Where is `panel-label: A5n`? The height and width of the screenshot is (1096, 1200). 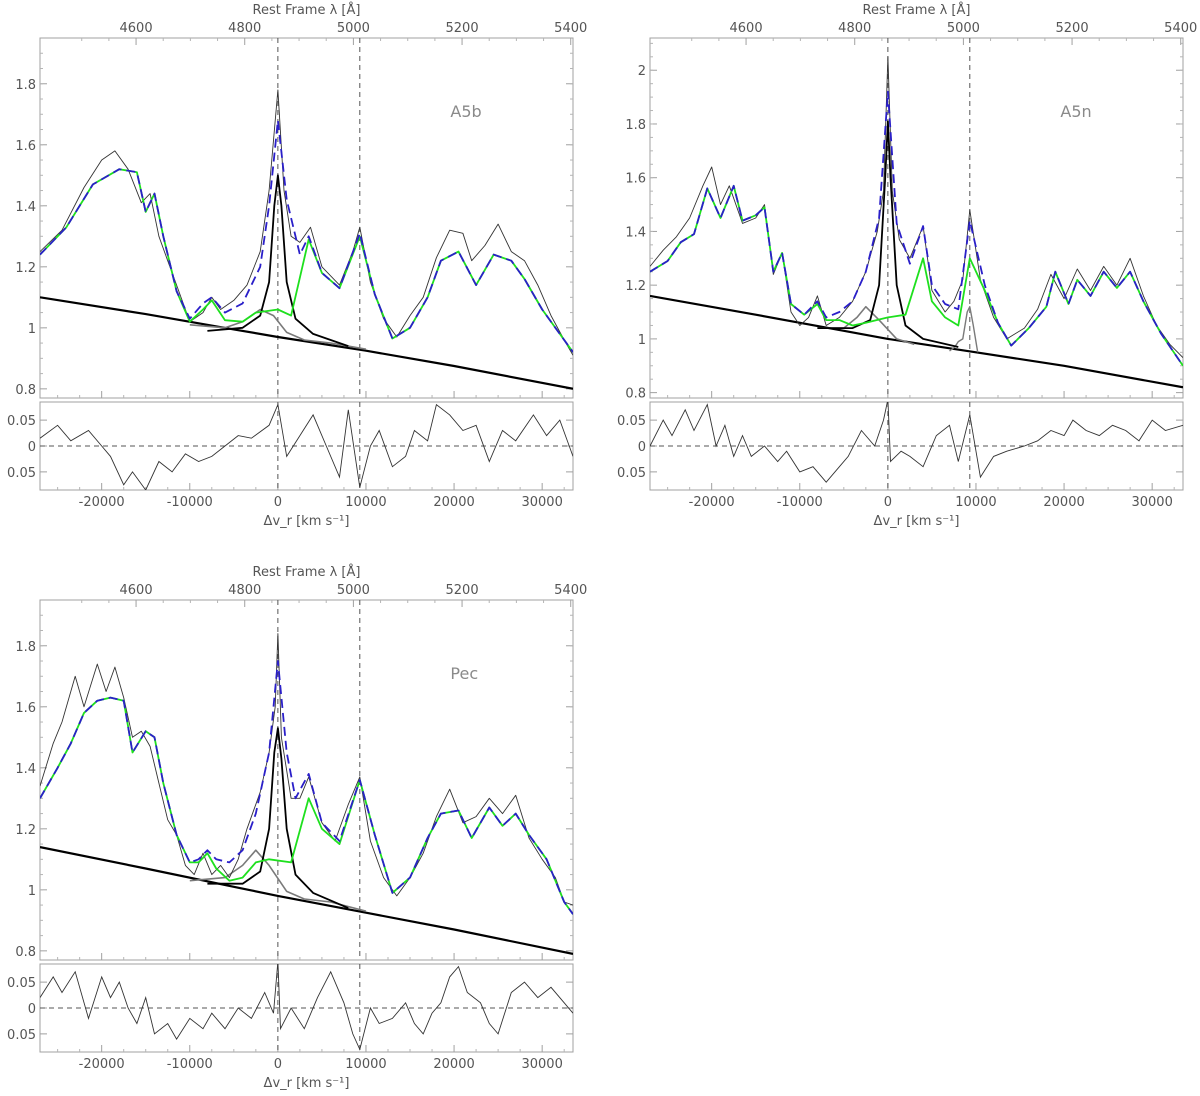 panel-label: A5n is located at coordinates (1075, 111).